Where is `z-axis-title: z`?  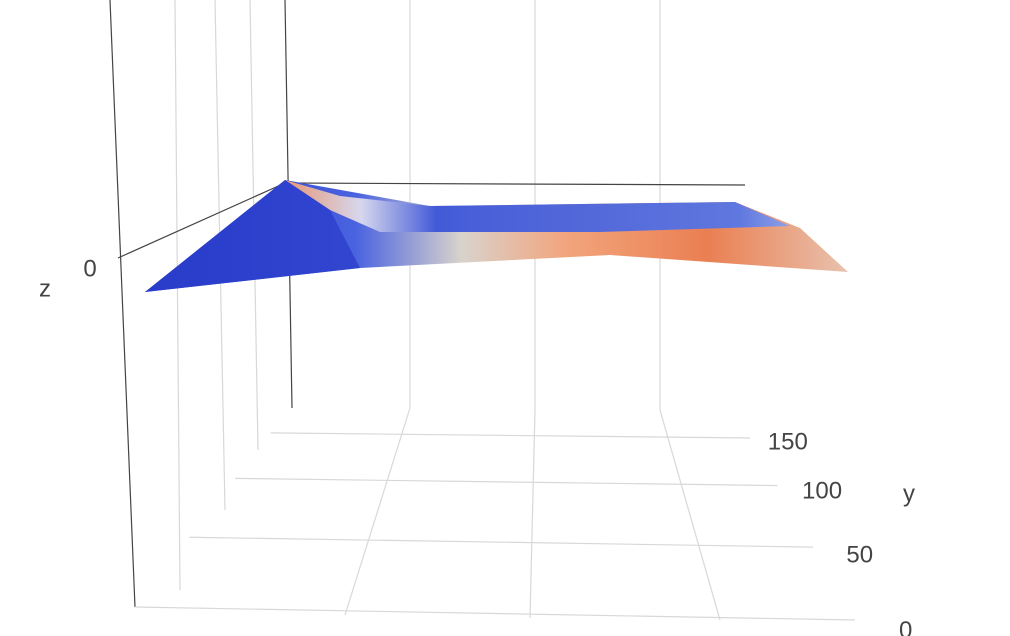 z-axis-title: z is located at coordinates (45, 288).